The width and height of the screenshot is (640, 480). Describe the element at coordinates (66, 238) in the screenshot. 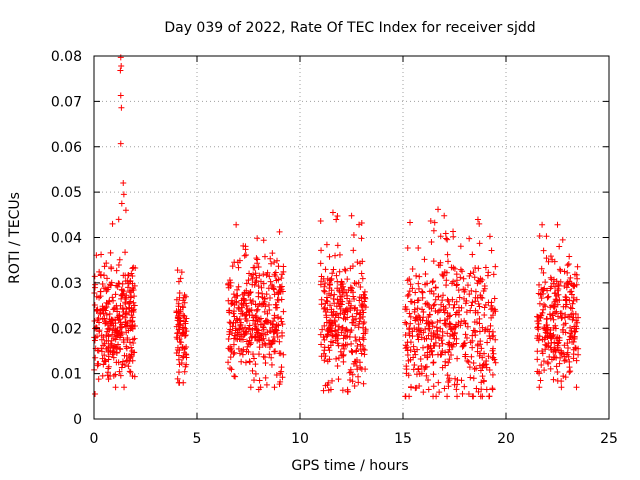

I see `y-tick-labels: 0 0.01 0.02 0.03 0.04 0.05 0.06 0.07 0.08` at that location.